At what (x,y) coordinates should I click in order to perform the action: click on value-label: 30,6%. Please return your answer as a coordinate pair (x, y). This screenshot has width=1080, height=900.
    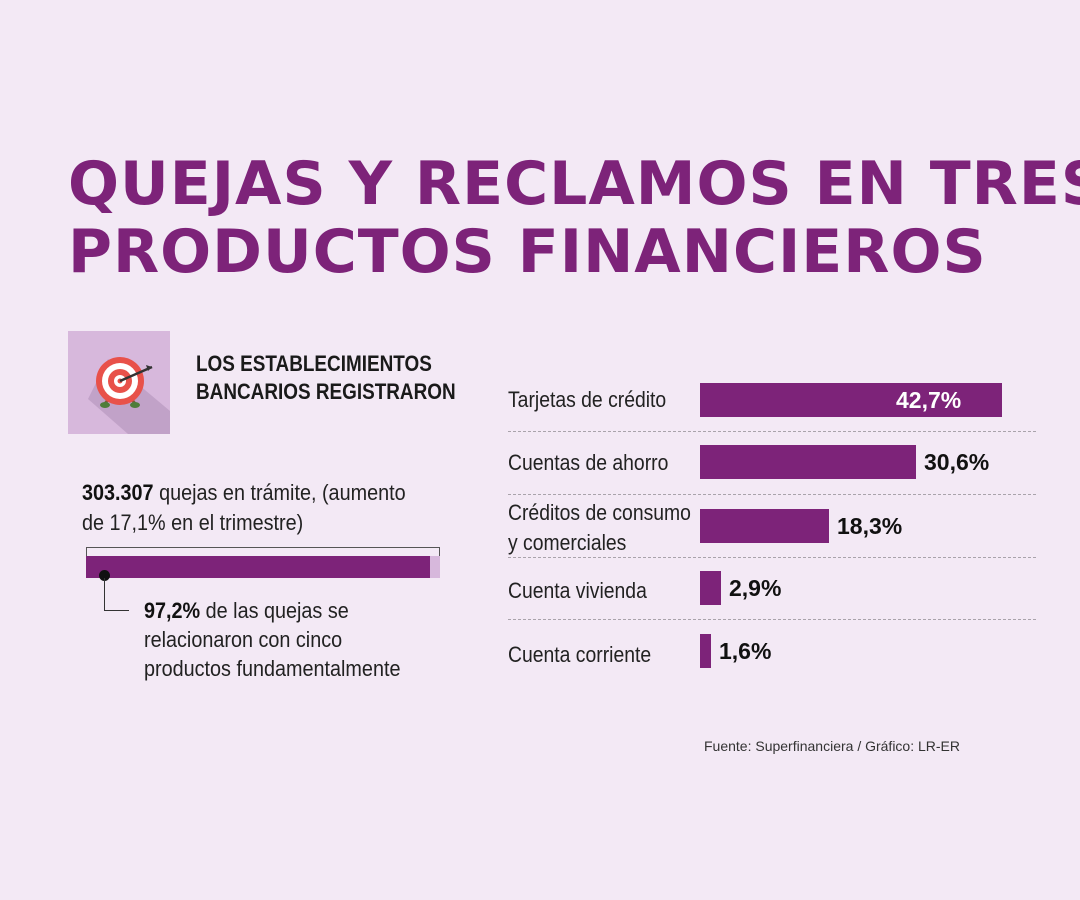
    Looking at the image, I should click on (957, 462).